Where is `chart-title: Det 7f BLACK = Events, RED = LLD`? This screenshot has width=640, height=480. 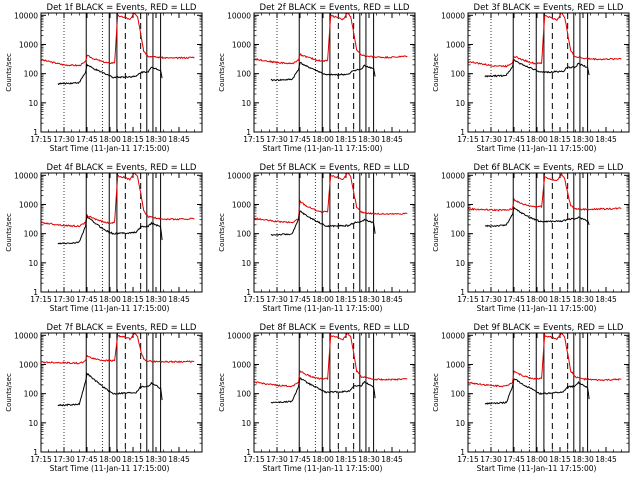
chart-title: Det 7f BLACK = Events, RED = LLD is located at coordinates (122, 328).